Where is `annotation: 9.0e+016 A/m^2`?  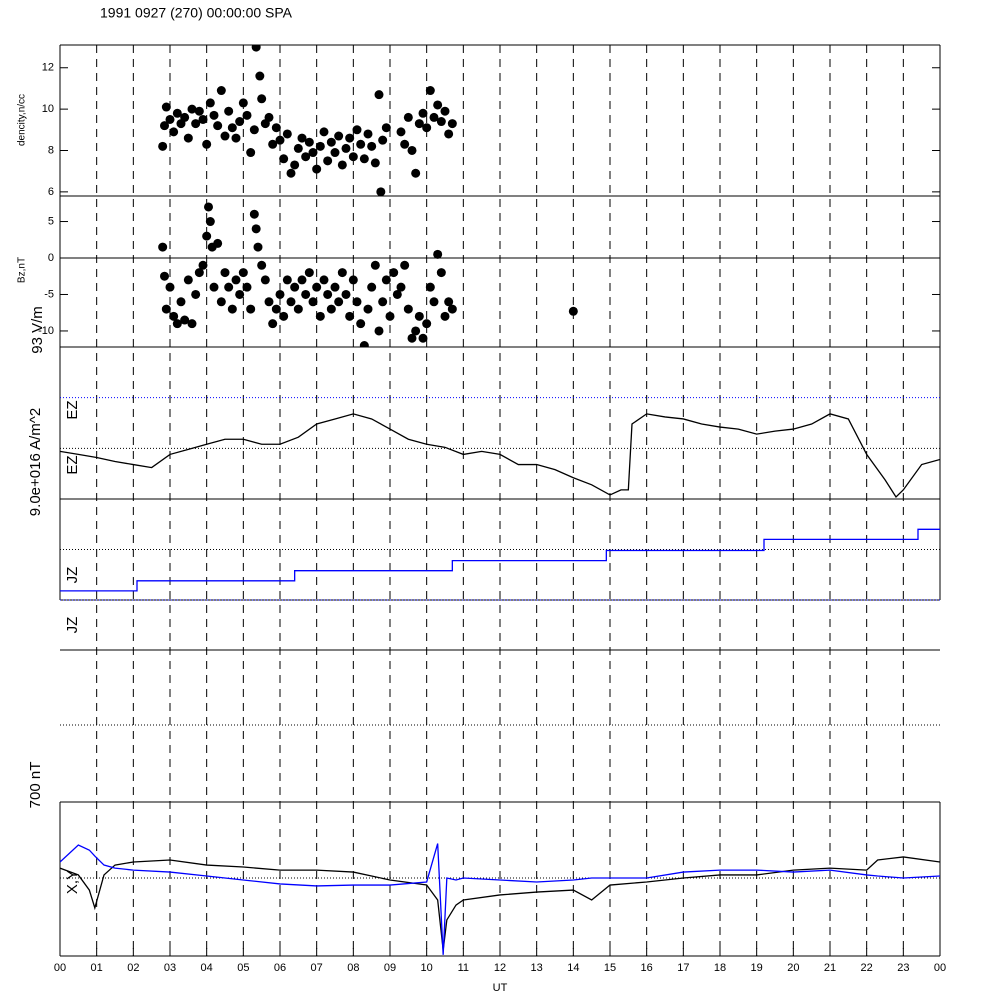
annotation: 9.0e+016 A/m^2 is located at coordinates (35, 462).